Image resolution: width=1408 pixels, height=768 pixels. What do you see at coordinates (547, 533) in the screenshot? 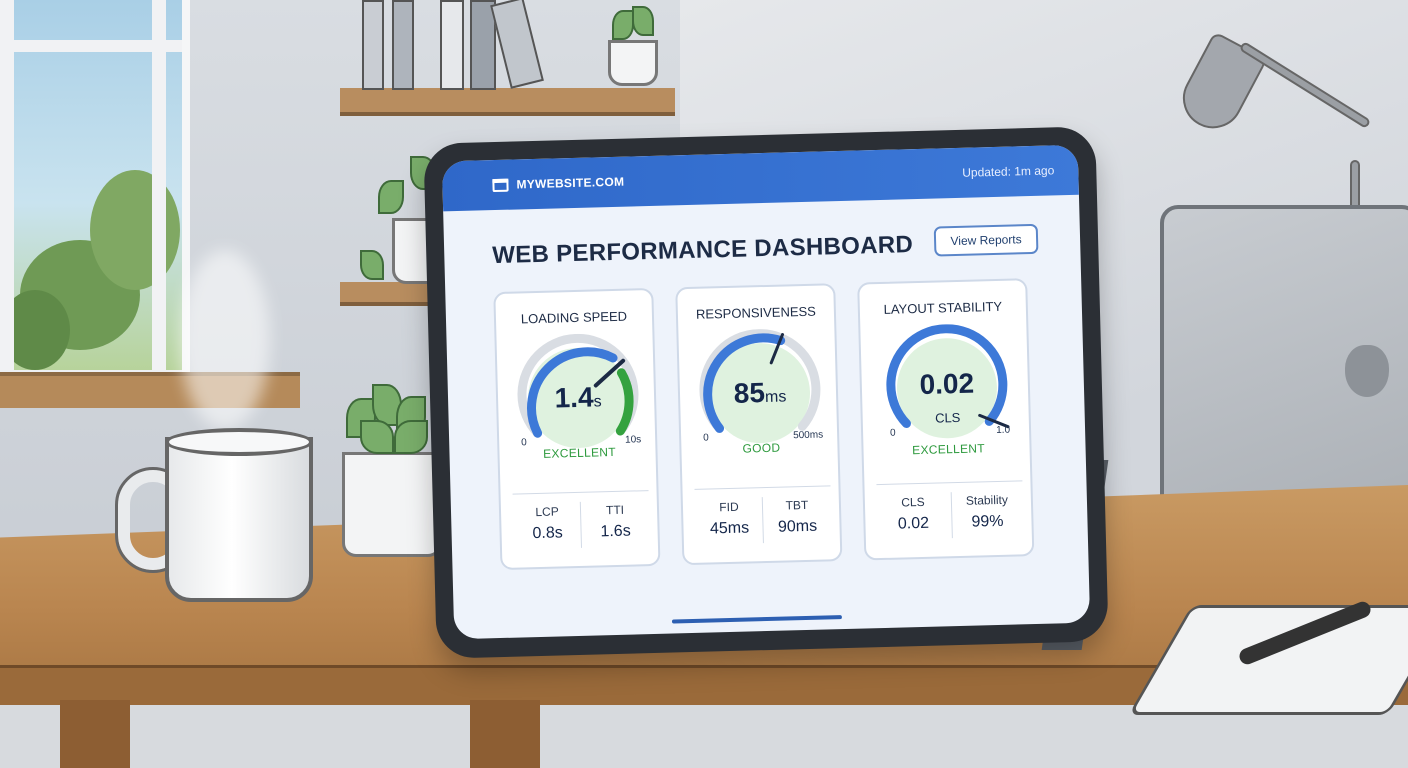
I see `metric-value: 0.8s` at bounding box center [547, 533].